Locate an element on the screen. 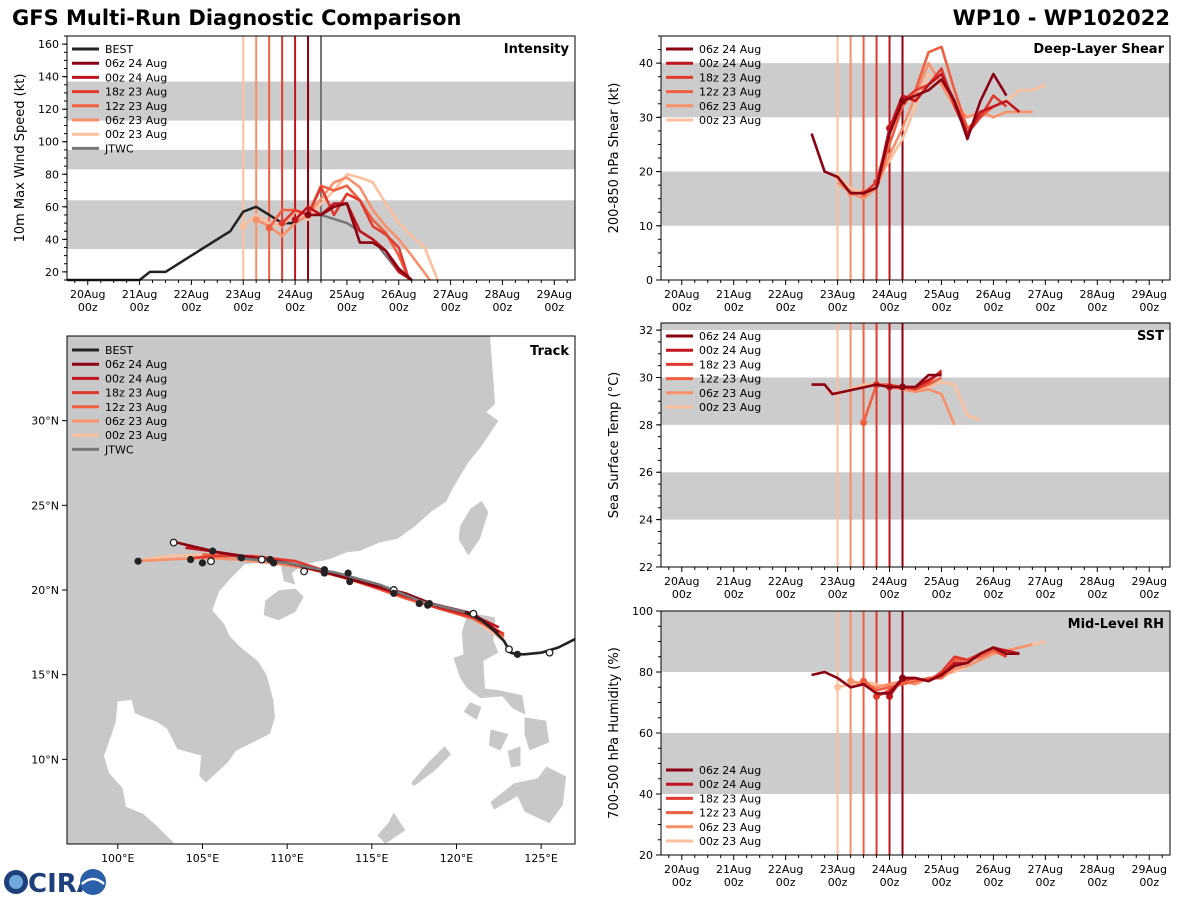 The height and width of the screenshot is (900, 1200). lat-tick-label: 20°N is located at coordinates (45, 590).